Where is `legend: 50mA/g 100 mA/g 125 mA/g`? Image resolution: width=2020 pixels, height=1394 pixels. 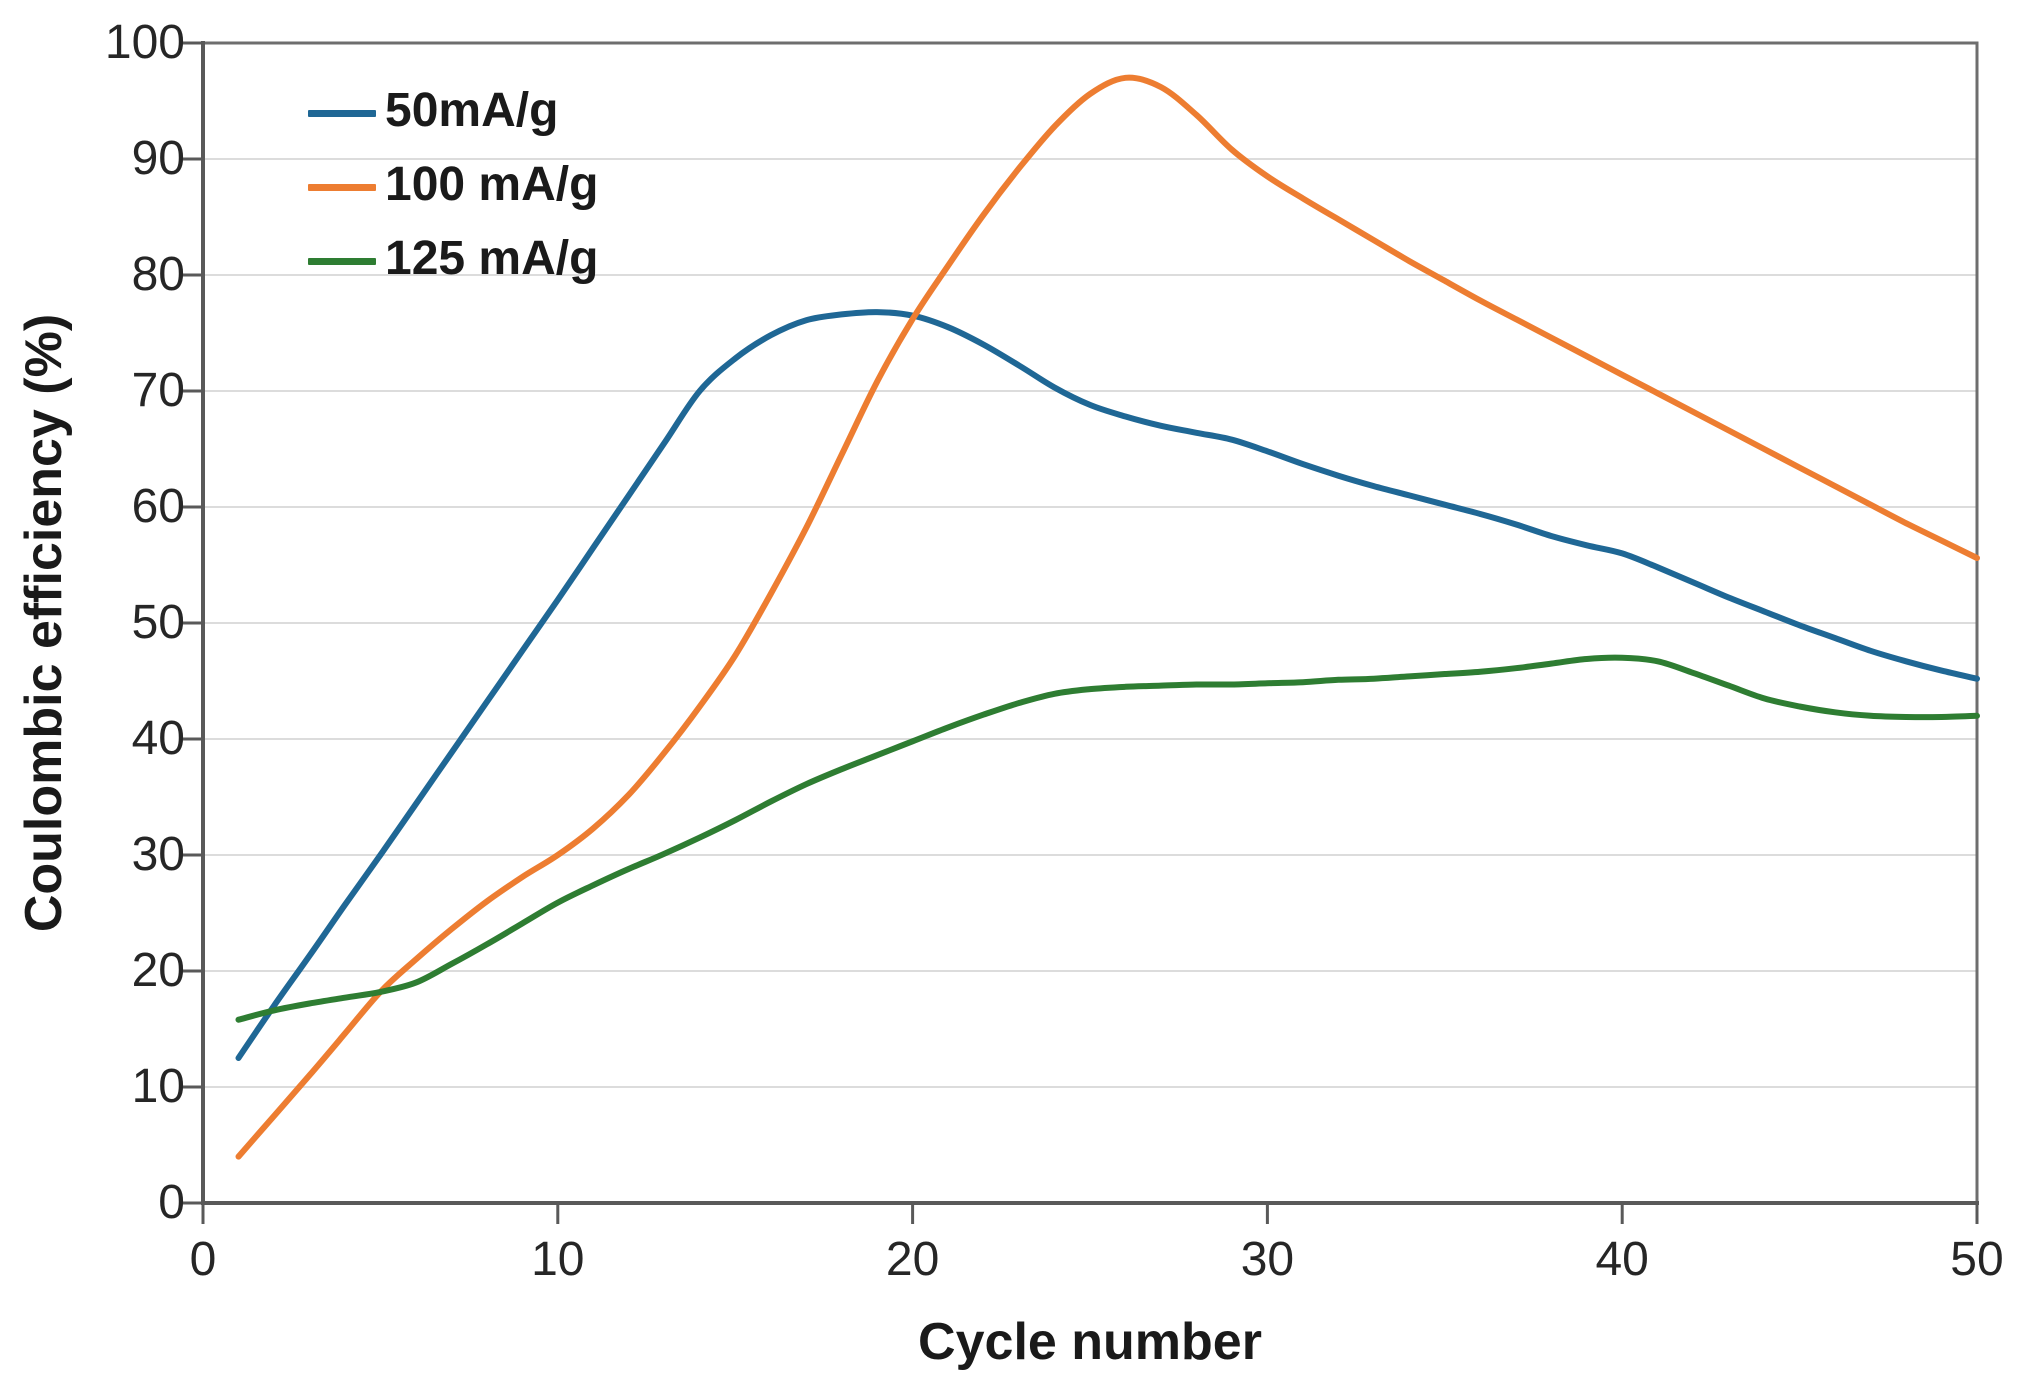 legend: 50mA/g 100 mA/g 125 mA/g is located at coordinates (453, 187).